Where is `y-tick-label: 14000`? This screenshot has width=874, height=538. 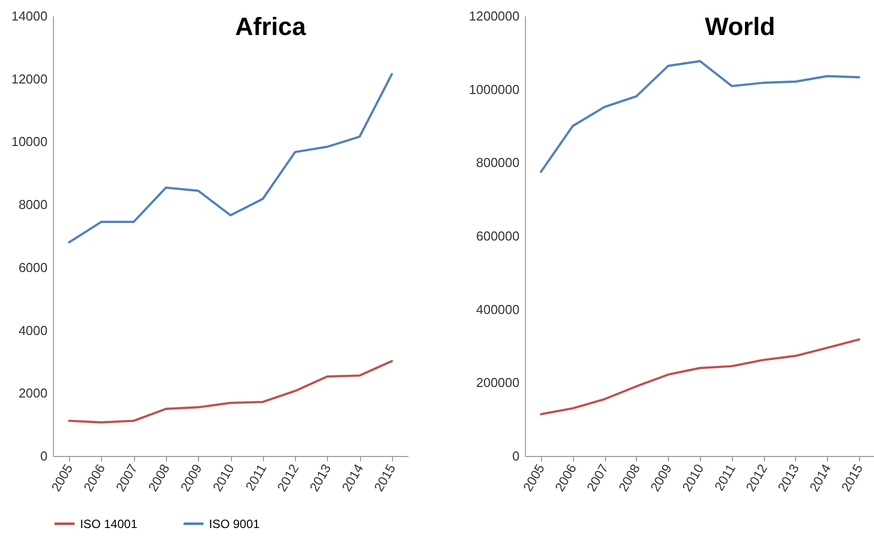
y-tick-label: 14000 is located at coordinates (29, 16).